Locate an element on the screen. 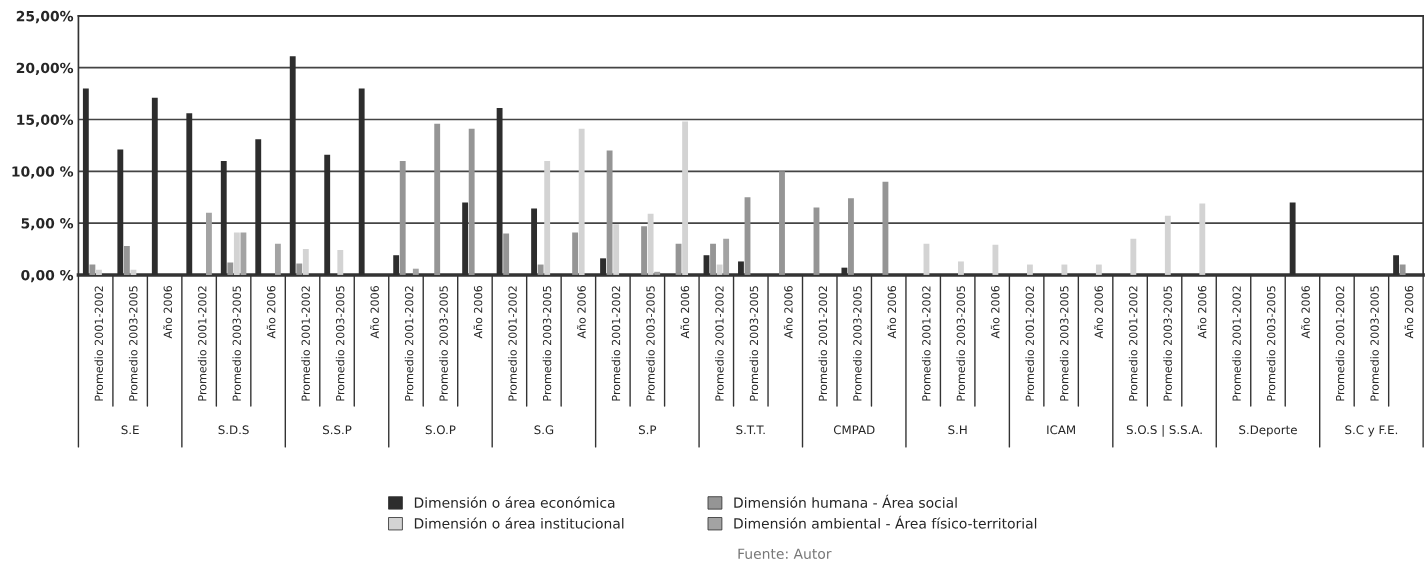 The width and height of the screenshot is (1426, 568). text: S.H is located at coordinates (957, 430).